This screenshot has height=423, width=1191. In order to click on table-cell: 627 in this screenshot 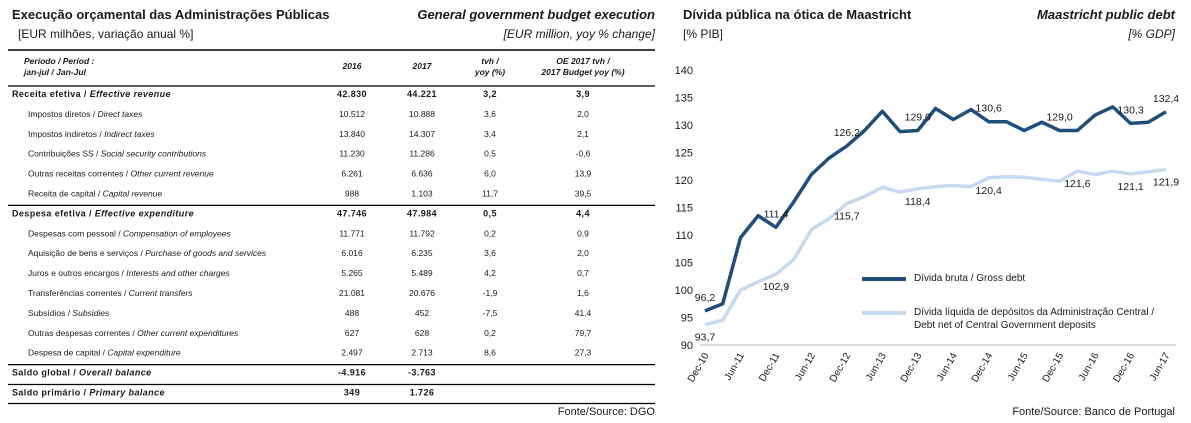, I will do `click(352, 333)`.